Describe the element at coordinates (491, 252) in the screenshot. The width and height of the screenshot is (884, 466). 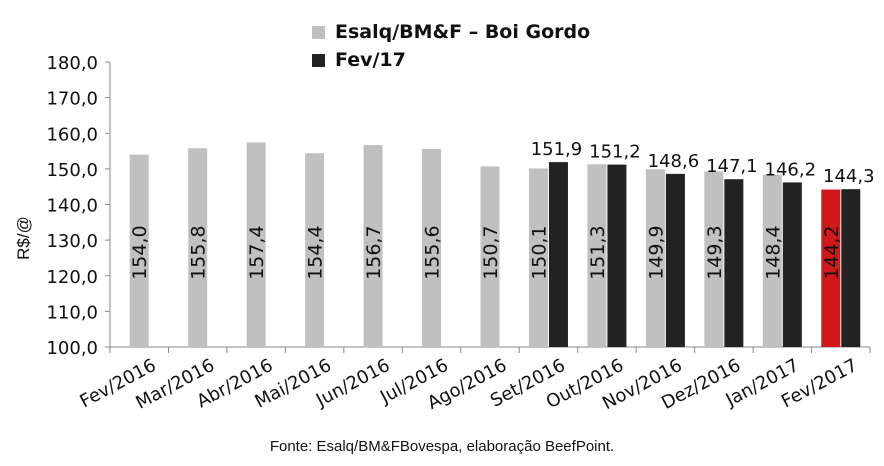
I see `data-label-series-1: 150,7` at that location.